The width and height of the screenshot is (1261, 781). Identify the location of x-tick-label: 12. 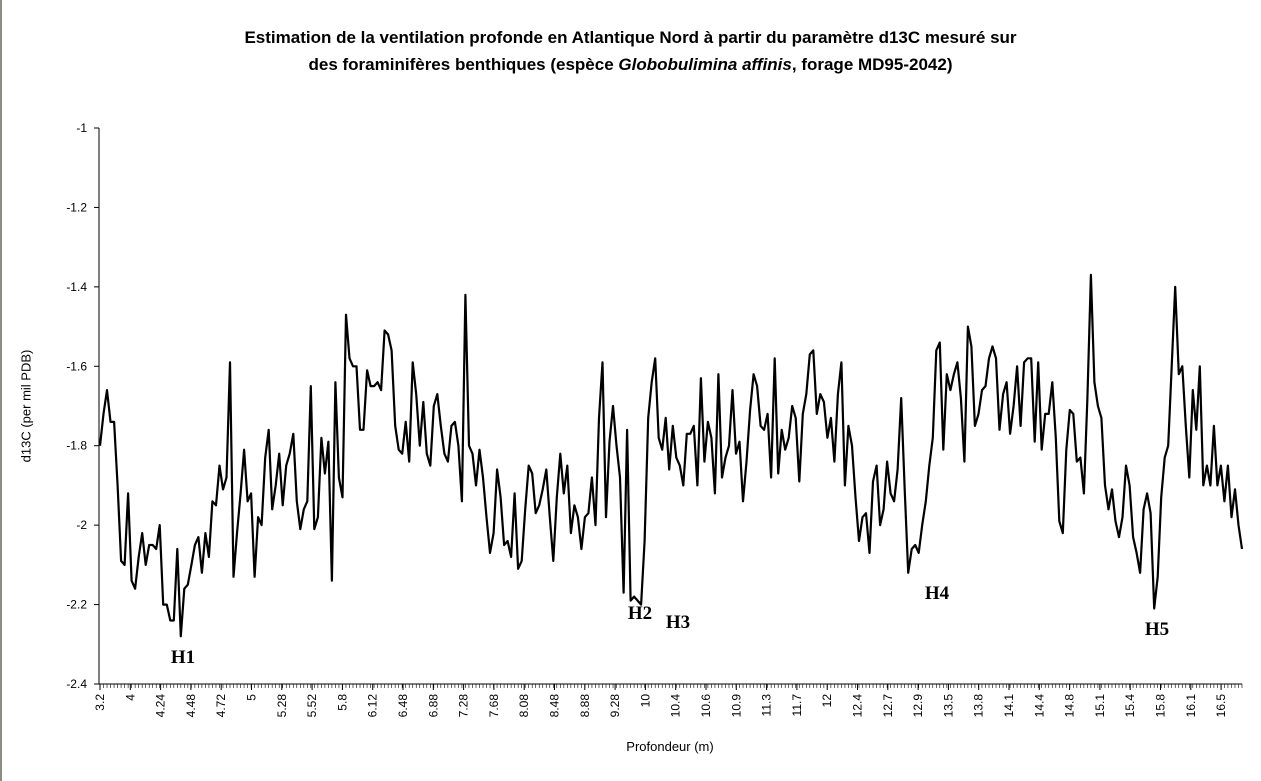
(827, 701).